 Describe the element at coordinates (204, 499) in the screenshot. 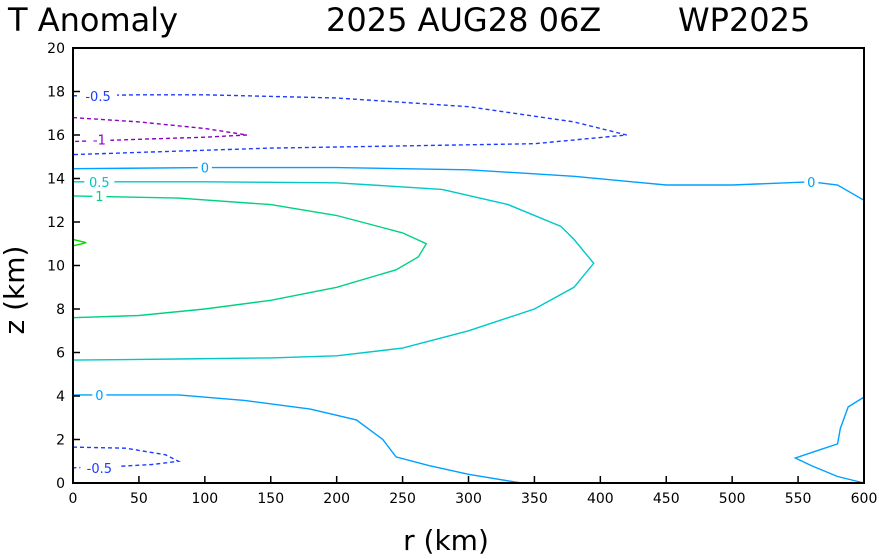

I see `x-tick-label: 100` at that location.